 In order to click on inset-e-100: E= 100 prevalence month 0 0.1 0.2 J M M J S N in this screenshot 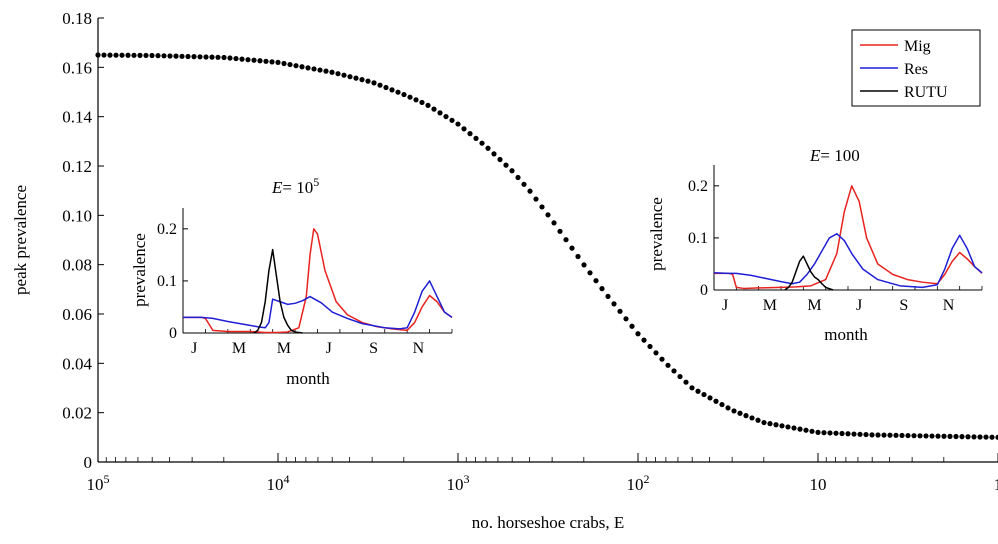, I will do `click(815, 245)`.